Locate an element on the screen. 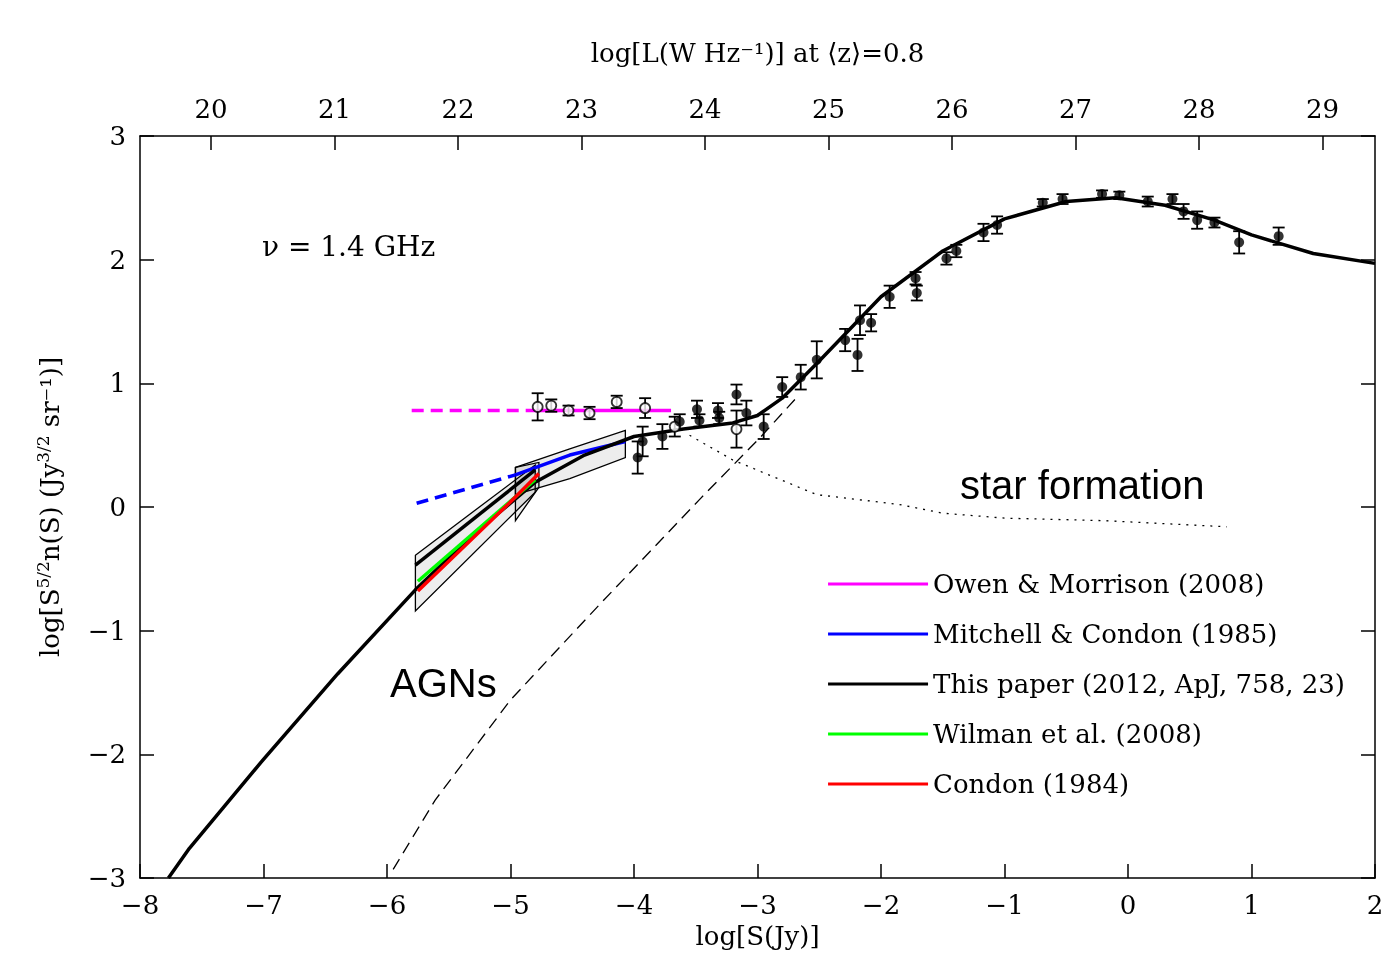 The height and width of the screenshot is (977, 1390). annotation: AGNs is located at coordinates (443, 683).